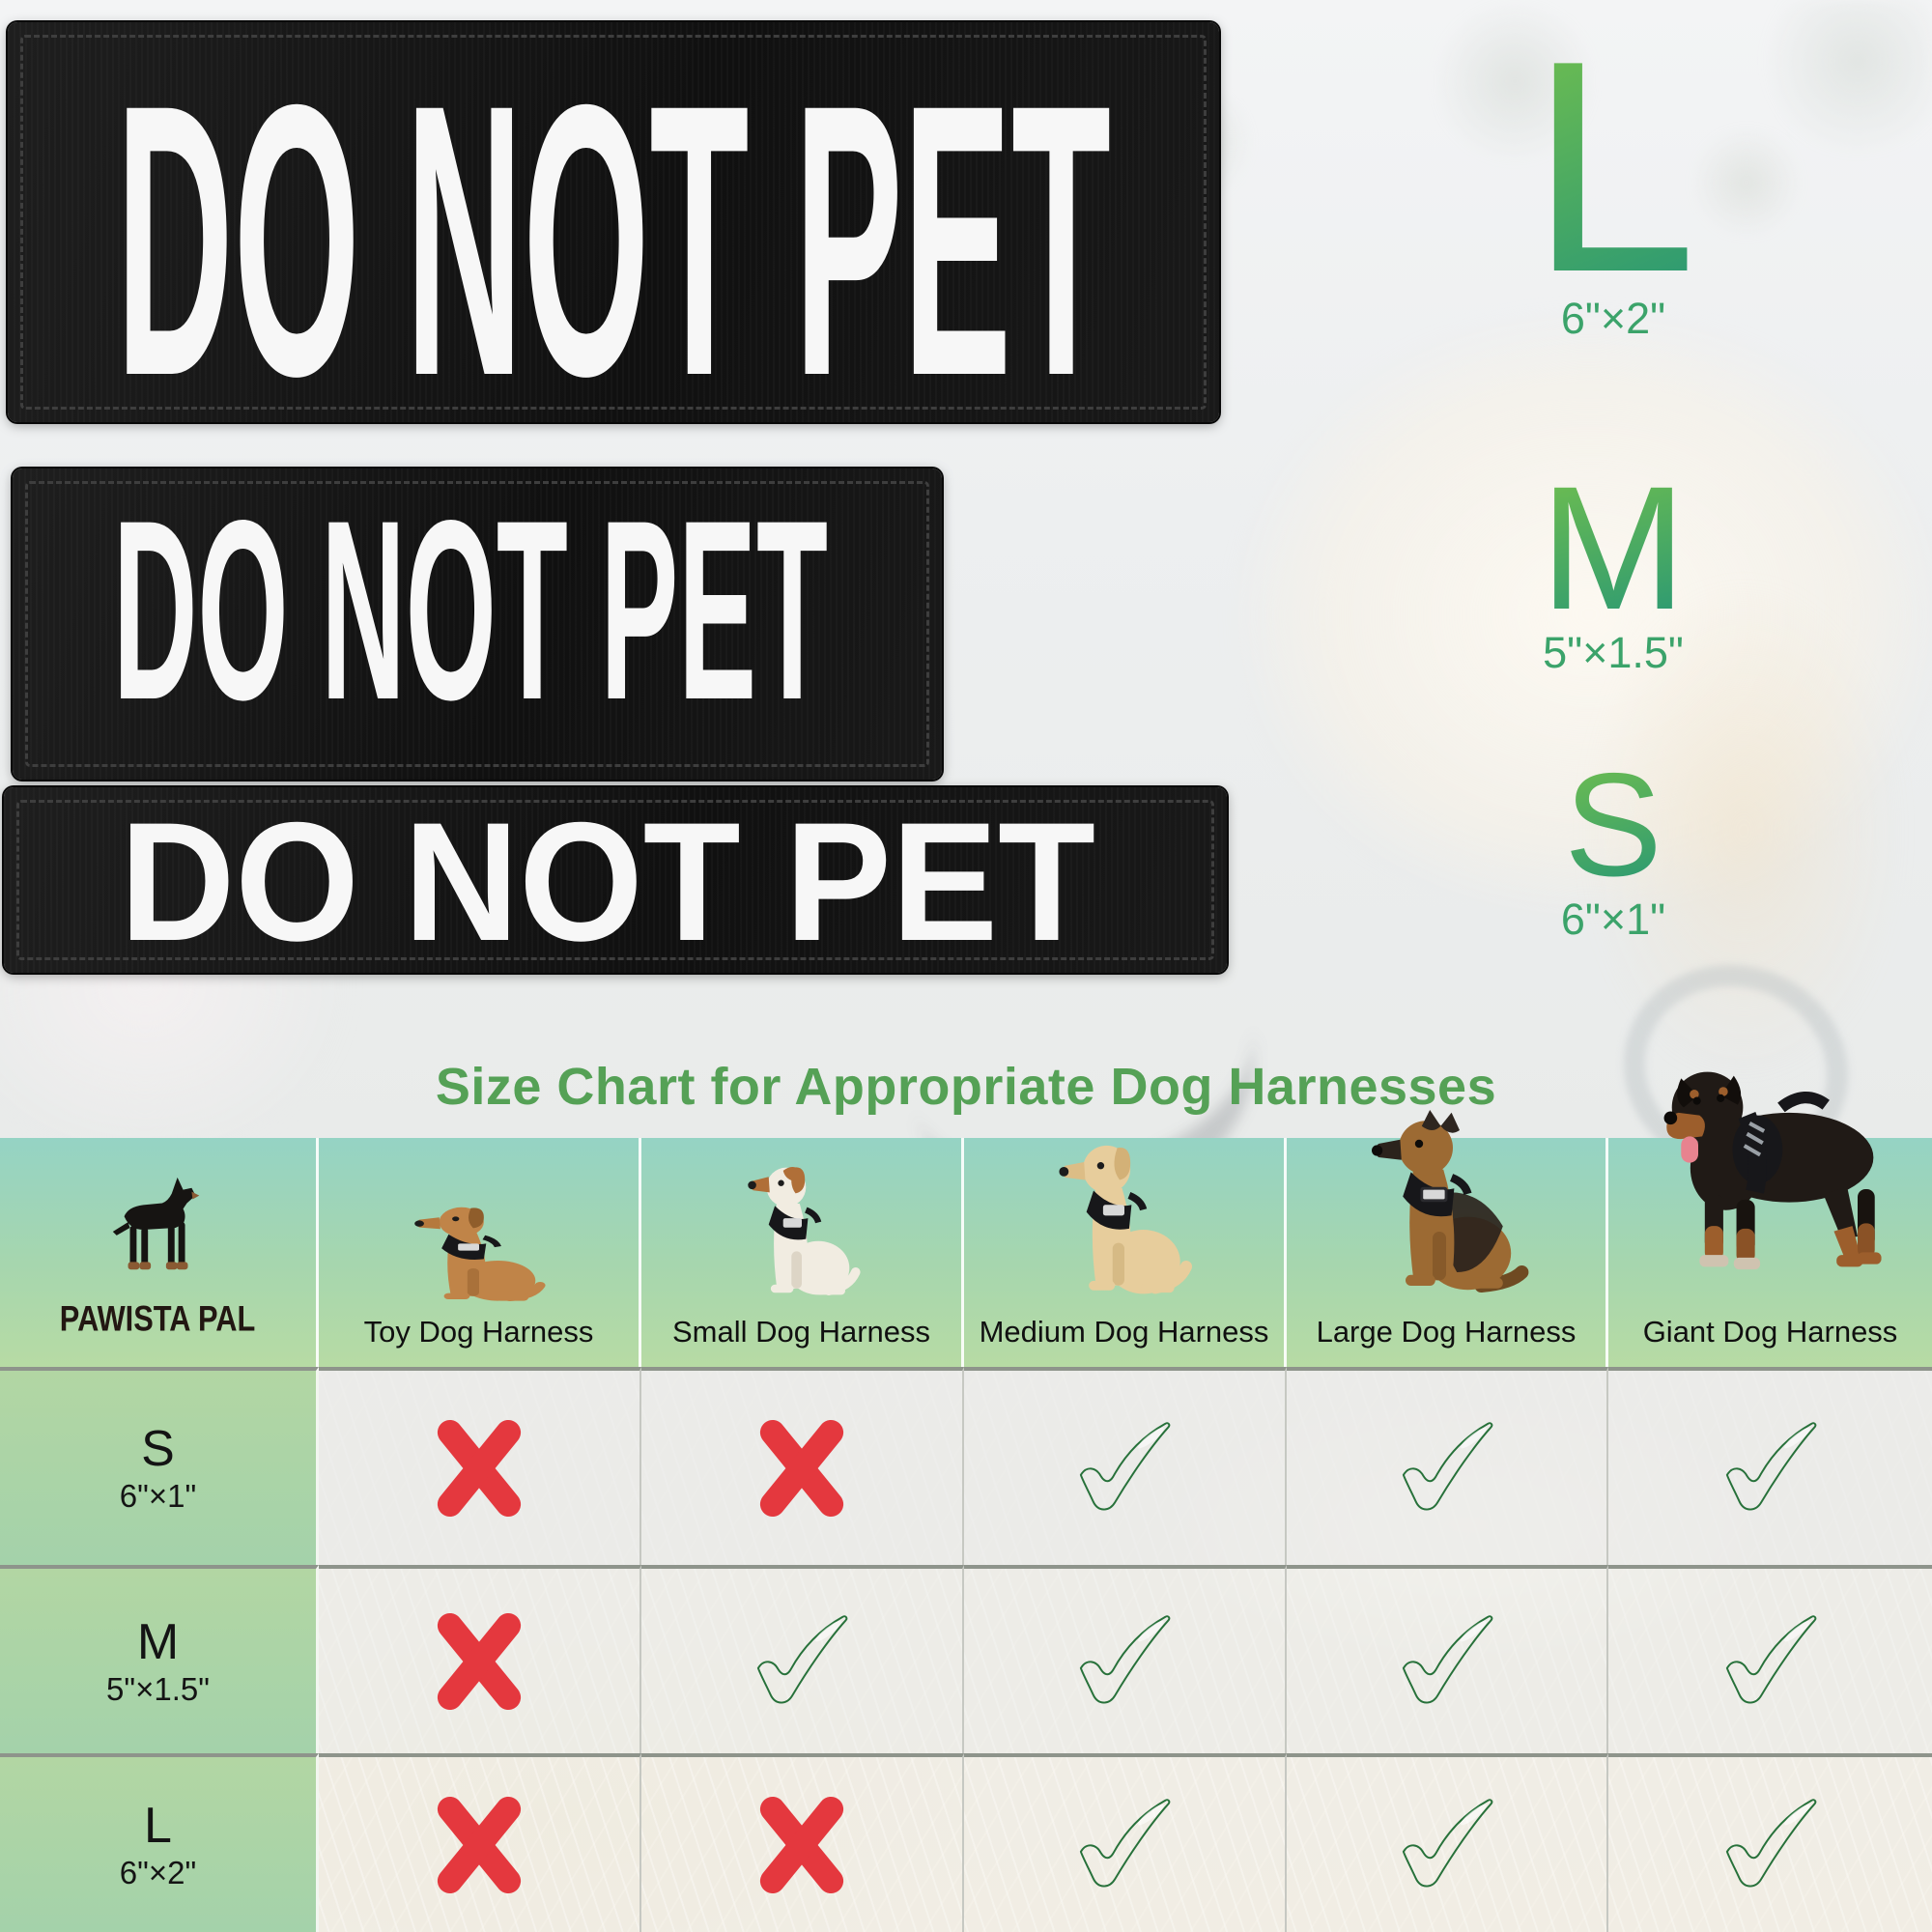  I want to click on cell-l-large, so click(1447, 1842).